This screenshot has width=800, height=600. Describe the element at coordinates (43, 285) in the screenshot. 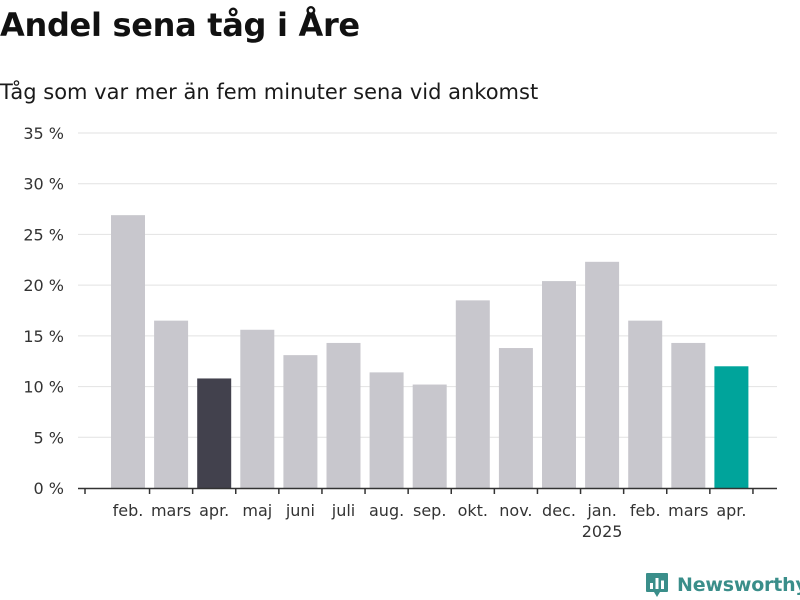

I see `y-tick-label: 20 %` at that location.